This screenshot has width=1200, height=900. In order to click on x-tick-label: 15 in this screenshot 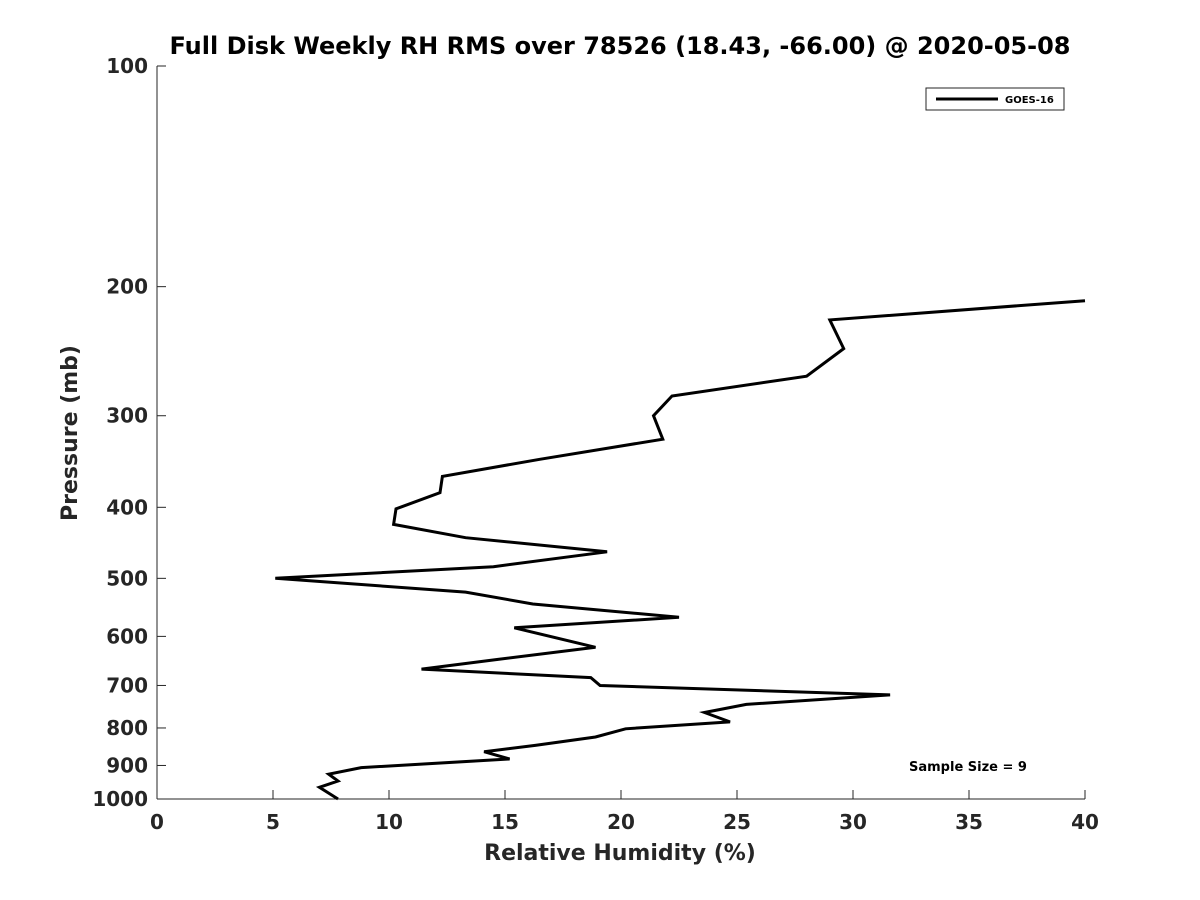, I will do `click(505, 822)`.